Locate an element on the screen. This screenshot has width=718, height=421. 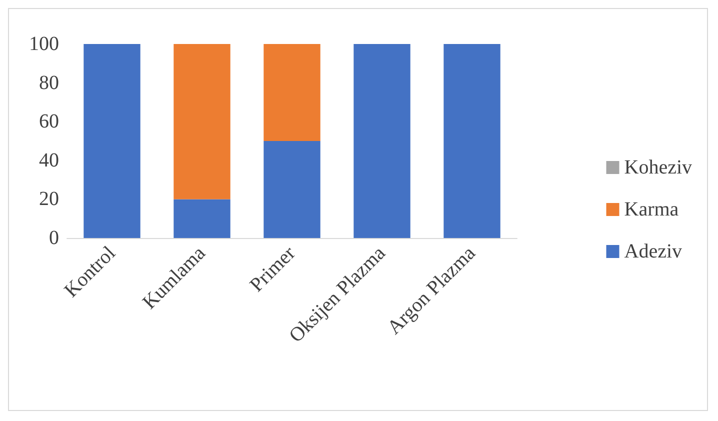
y-tick-label: 40 is located at coordinates (49, 160).